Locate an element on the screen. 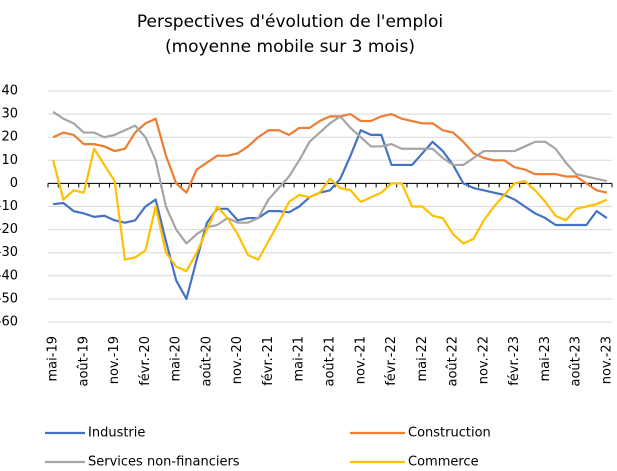 The height and width of the screenshot is (471, 617). x-tick-label: févr.-22 is located at coordinates (391, 361).